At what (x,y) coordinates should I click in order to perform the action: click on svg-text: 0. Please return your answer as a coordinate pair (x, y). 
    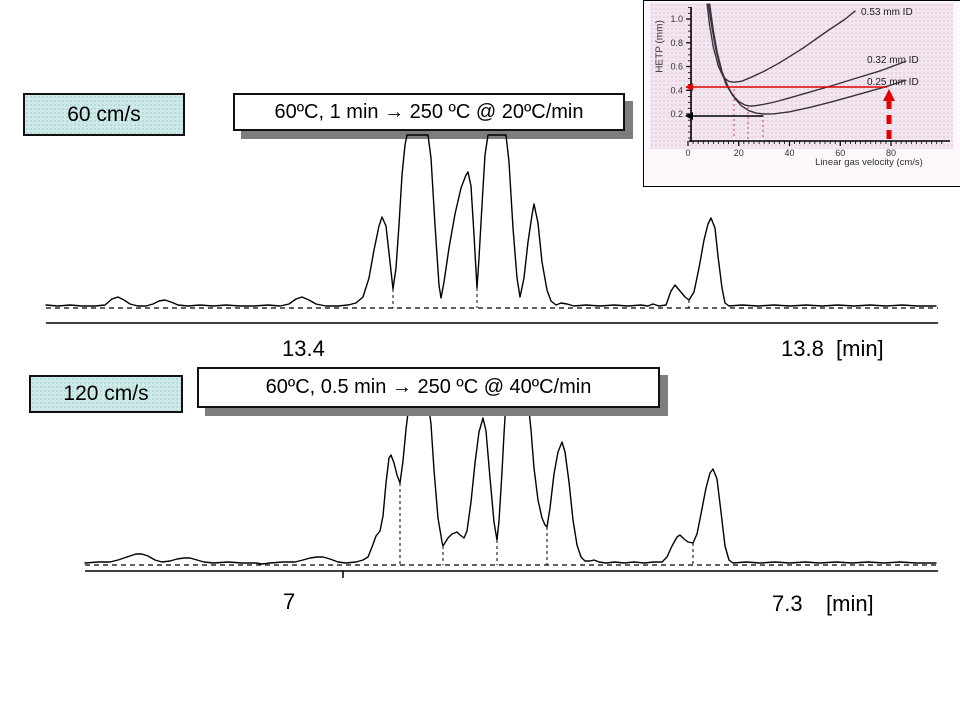
    Looking at the image, I should click on (687, 153).